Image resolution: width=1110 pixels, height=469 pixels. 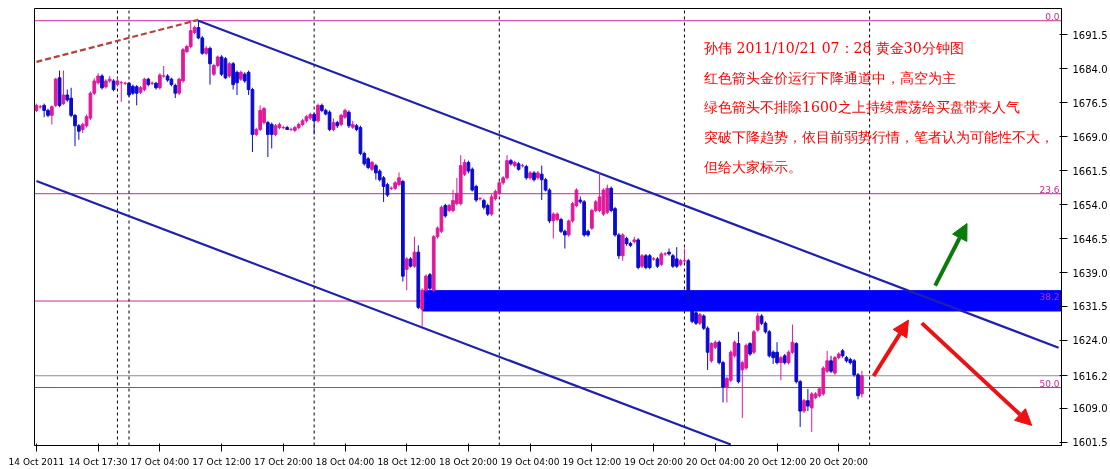 What do you see at coordinates (1090, 273) in the screenshot?
I see `y-tick-label: 1639.0` at bounding box center [1090, 273].